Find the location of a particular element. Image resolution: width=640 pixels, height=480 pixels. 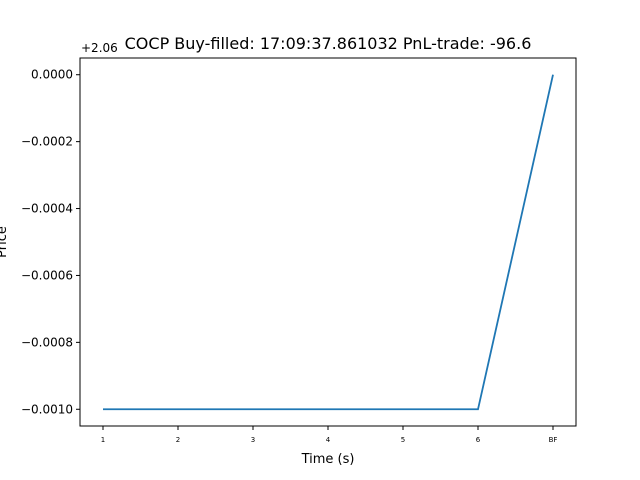

x-tick-label: 6 is located at coordinates (478, 440).